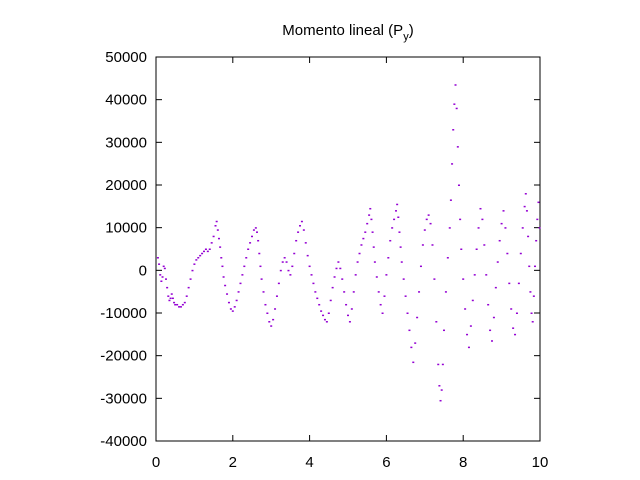 The width and height of the screenshot is (640, 480). I want to click on x-tick-label: 2, so click(233, 462).